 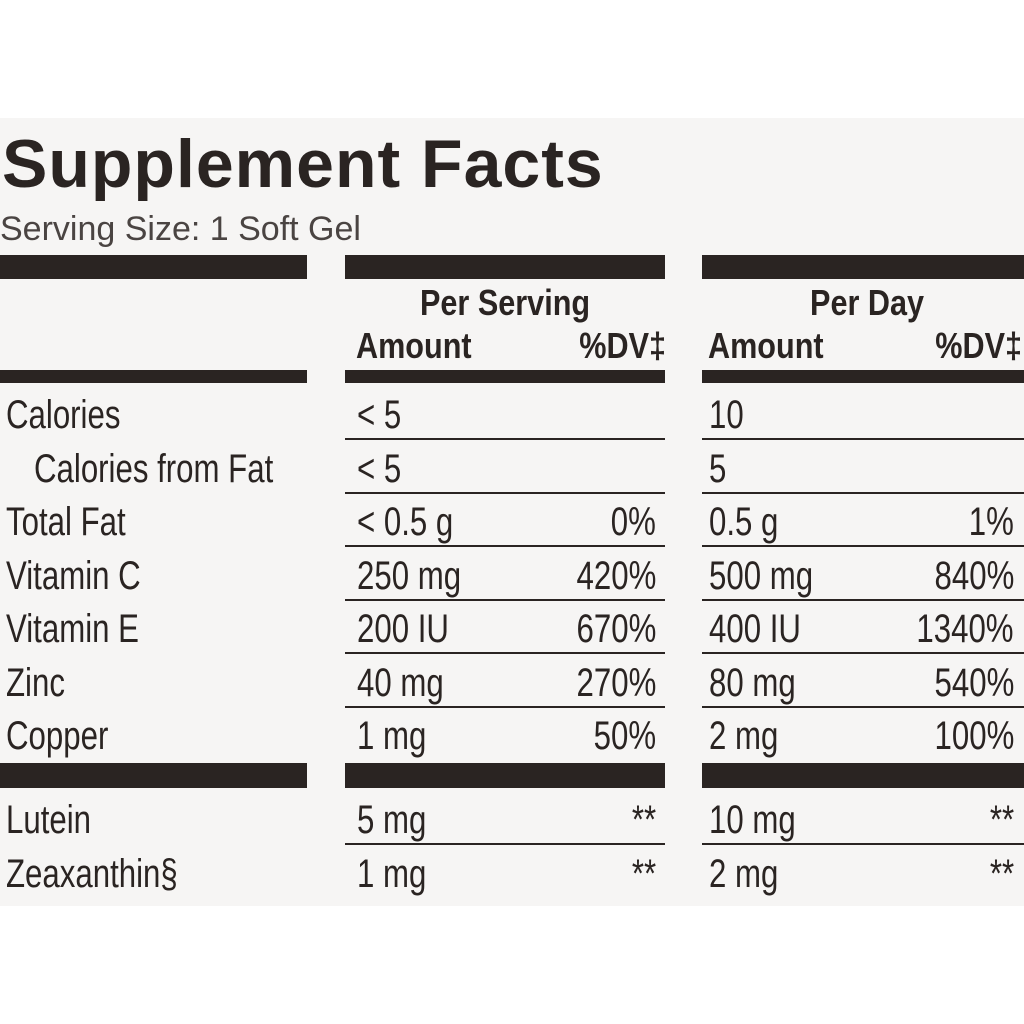 What do you see at coordinates (755, 629) in the screenshot?
I see `day-amount: 400 IU` at bounding box center [755, 629].